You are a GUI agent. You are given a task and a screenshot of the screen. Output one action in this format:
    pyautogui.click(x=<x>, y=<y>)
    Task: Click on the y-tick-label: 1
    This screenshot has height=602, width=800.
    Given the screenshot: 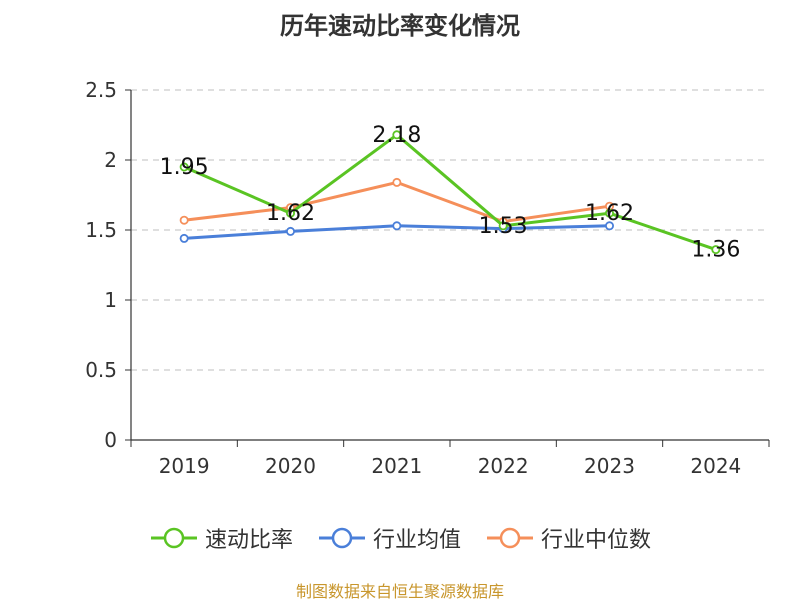 What is the action you would take?
    pyautogui.click(x=110, y=300)
    